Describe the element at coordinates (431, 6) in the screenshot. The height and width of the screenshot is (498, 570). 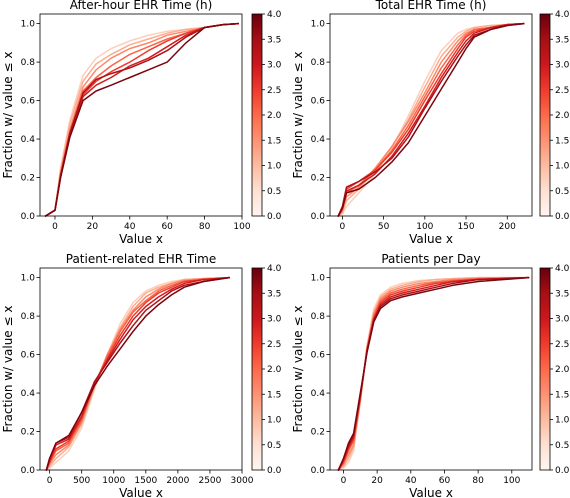
I see `chart-title: Total EHR Time (h)` at that location.